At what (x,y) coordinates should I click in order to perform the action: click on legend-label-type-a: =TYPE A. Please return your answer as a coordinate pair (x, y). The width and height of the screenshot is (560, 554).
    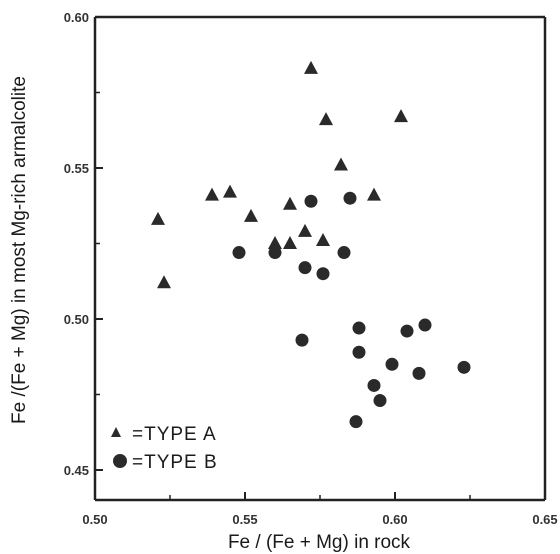
    Looking at the image, I should click on (174, 434).